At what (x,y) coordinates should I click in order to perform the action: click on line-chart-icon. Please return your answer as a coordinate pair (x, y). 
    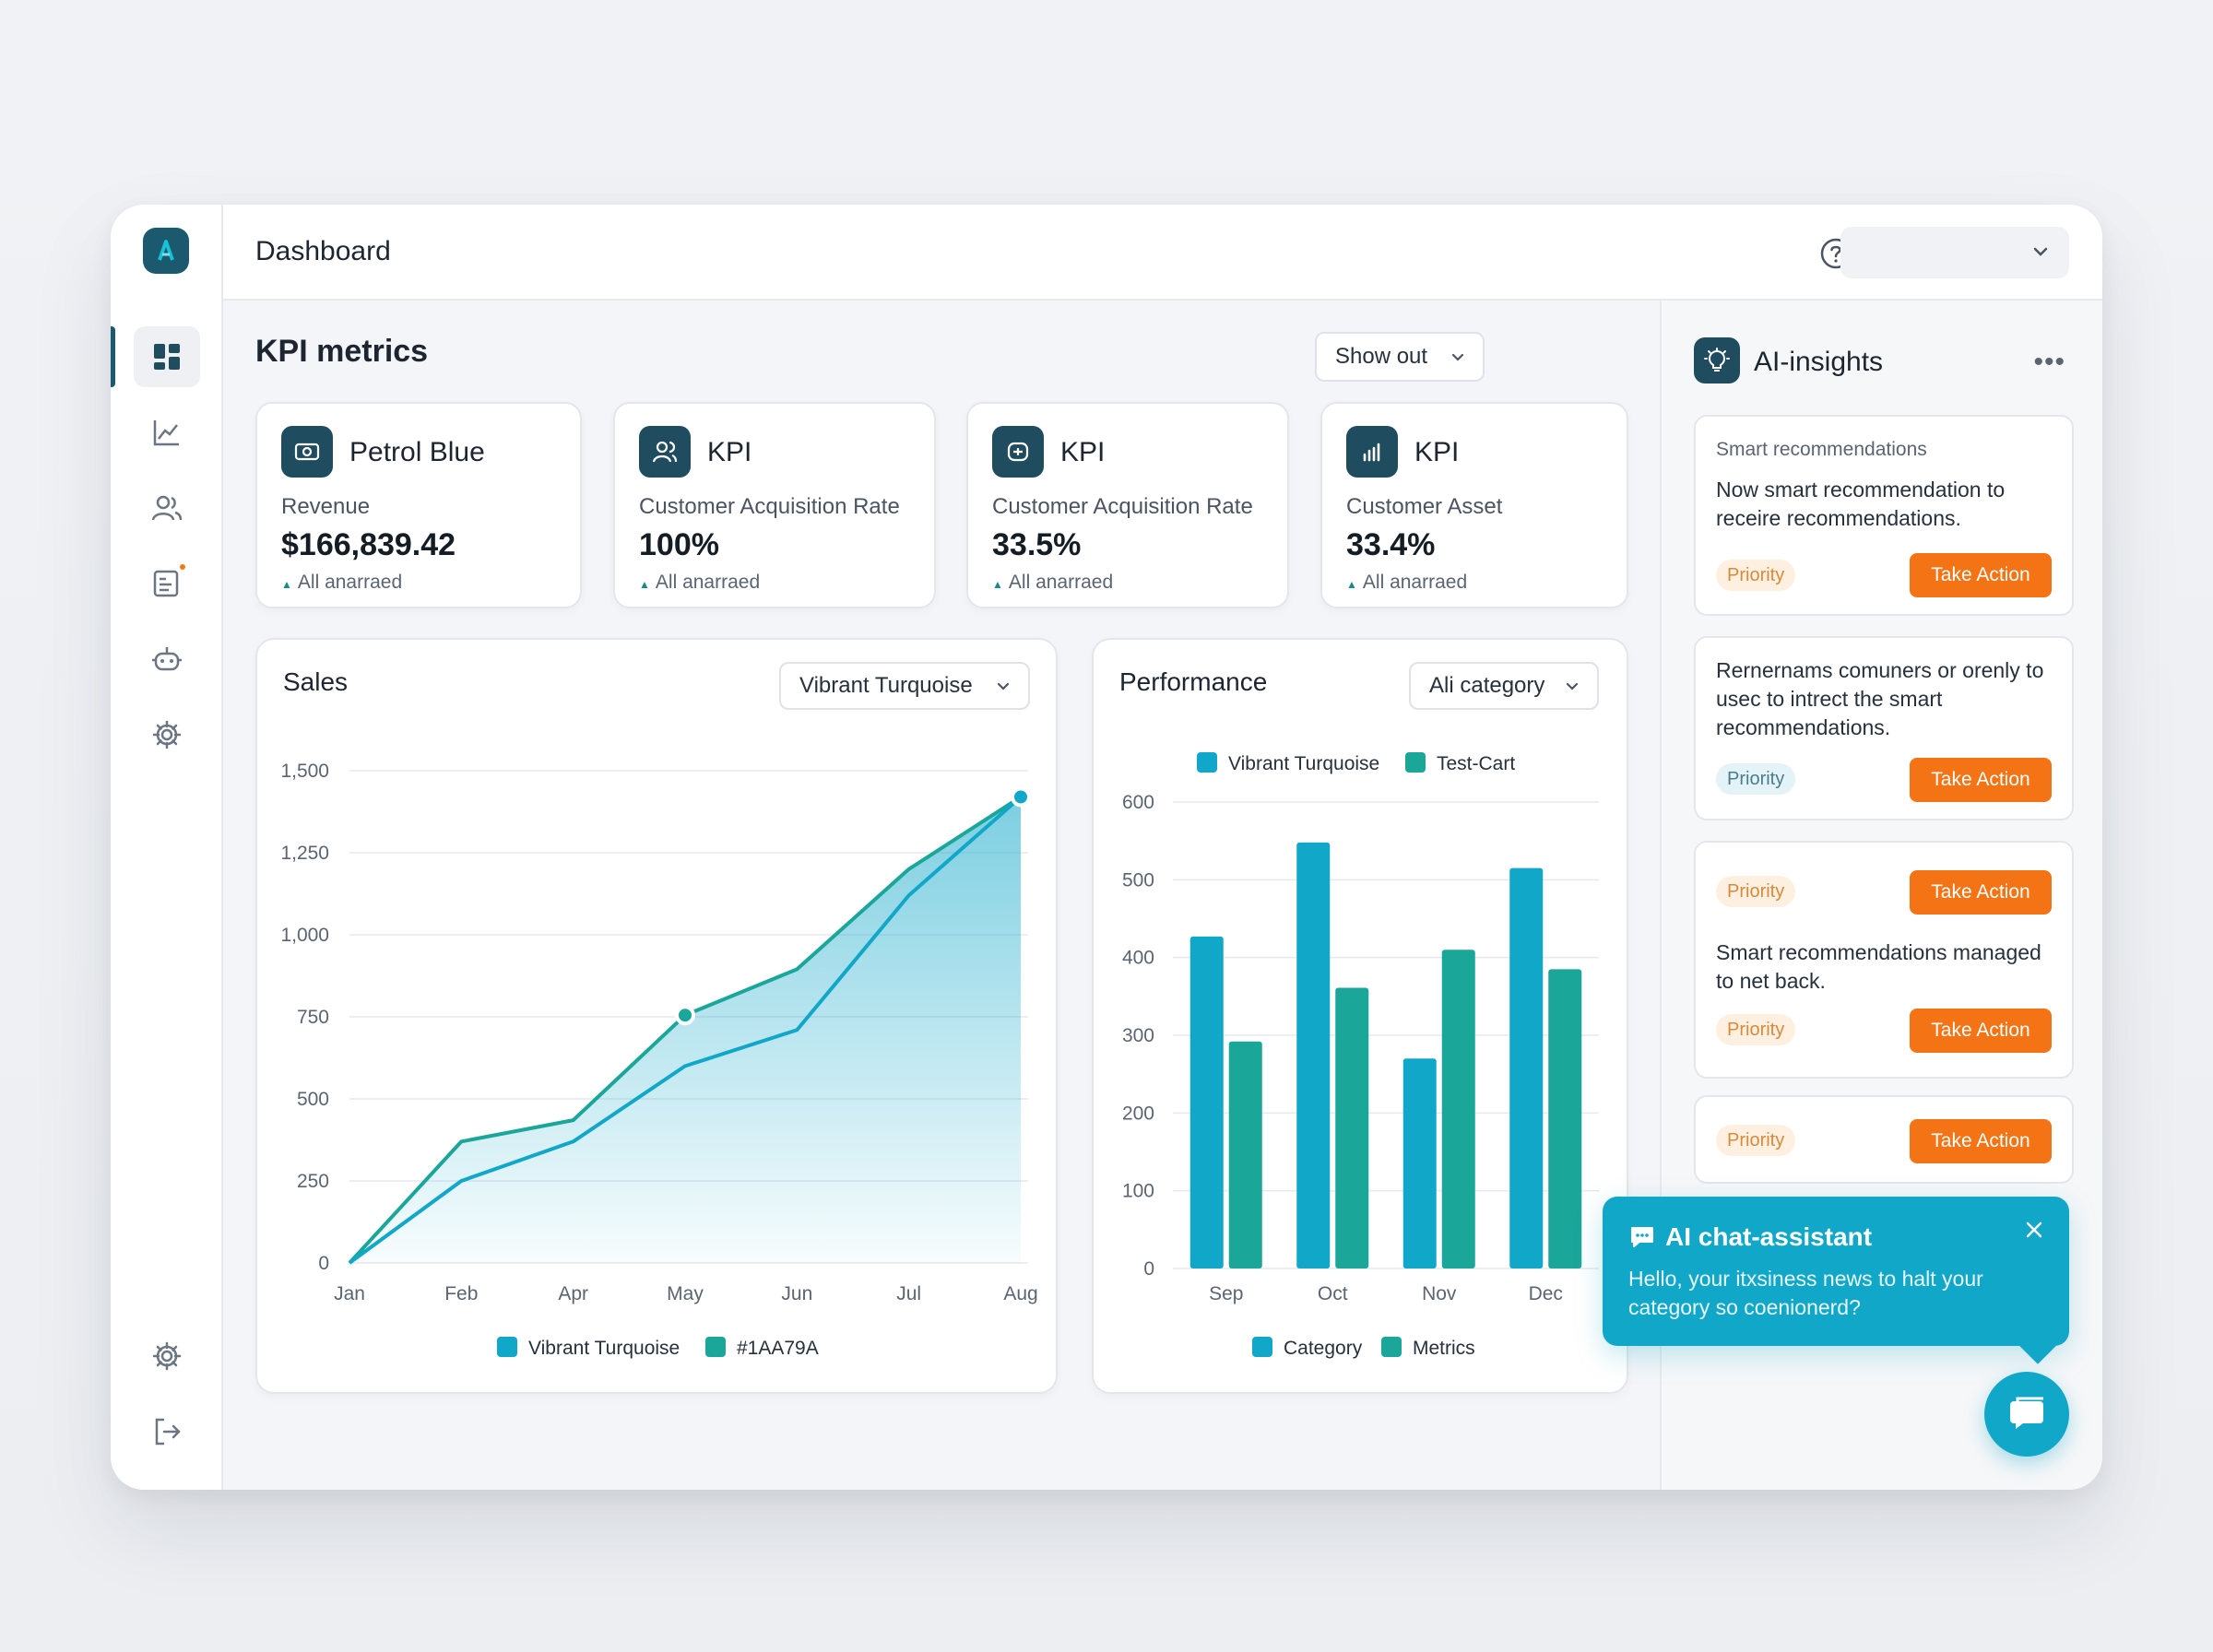
    Looking at the image, I should click on (166, 433).